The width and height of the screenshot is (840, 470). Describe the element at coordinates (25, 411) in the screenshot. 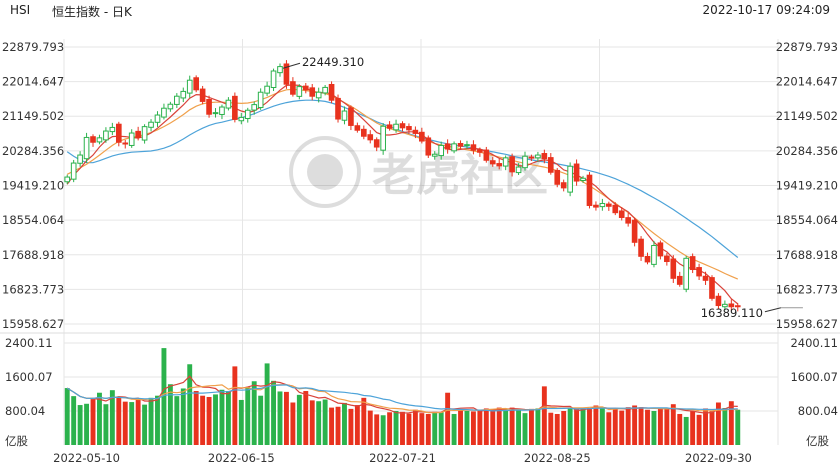

I see `volume-tick-label-left: 800.04` at that location.